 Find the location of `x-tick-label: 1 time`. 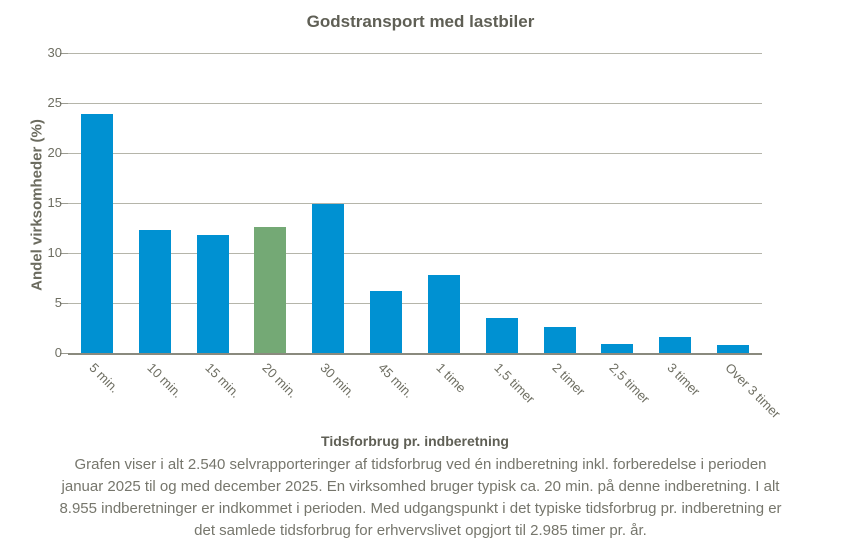

x-tick-label: 1 time is located at coordinates (451, 378).